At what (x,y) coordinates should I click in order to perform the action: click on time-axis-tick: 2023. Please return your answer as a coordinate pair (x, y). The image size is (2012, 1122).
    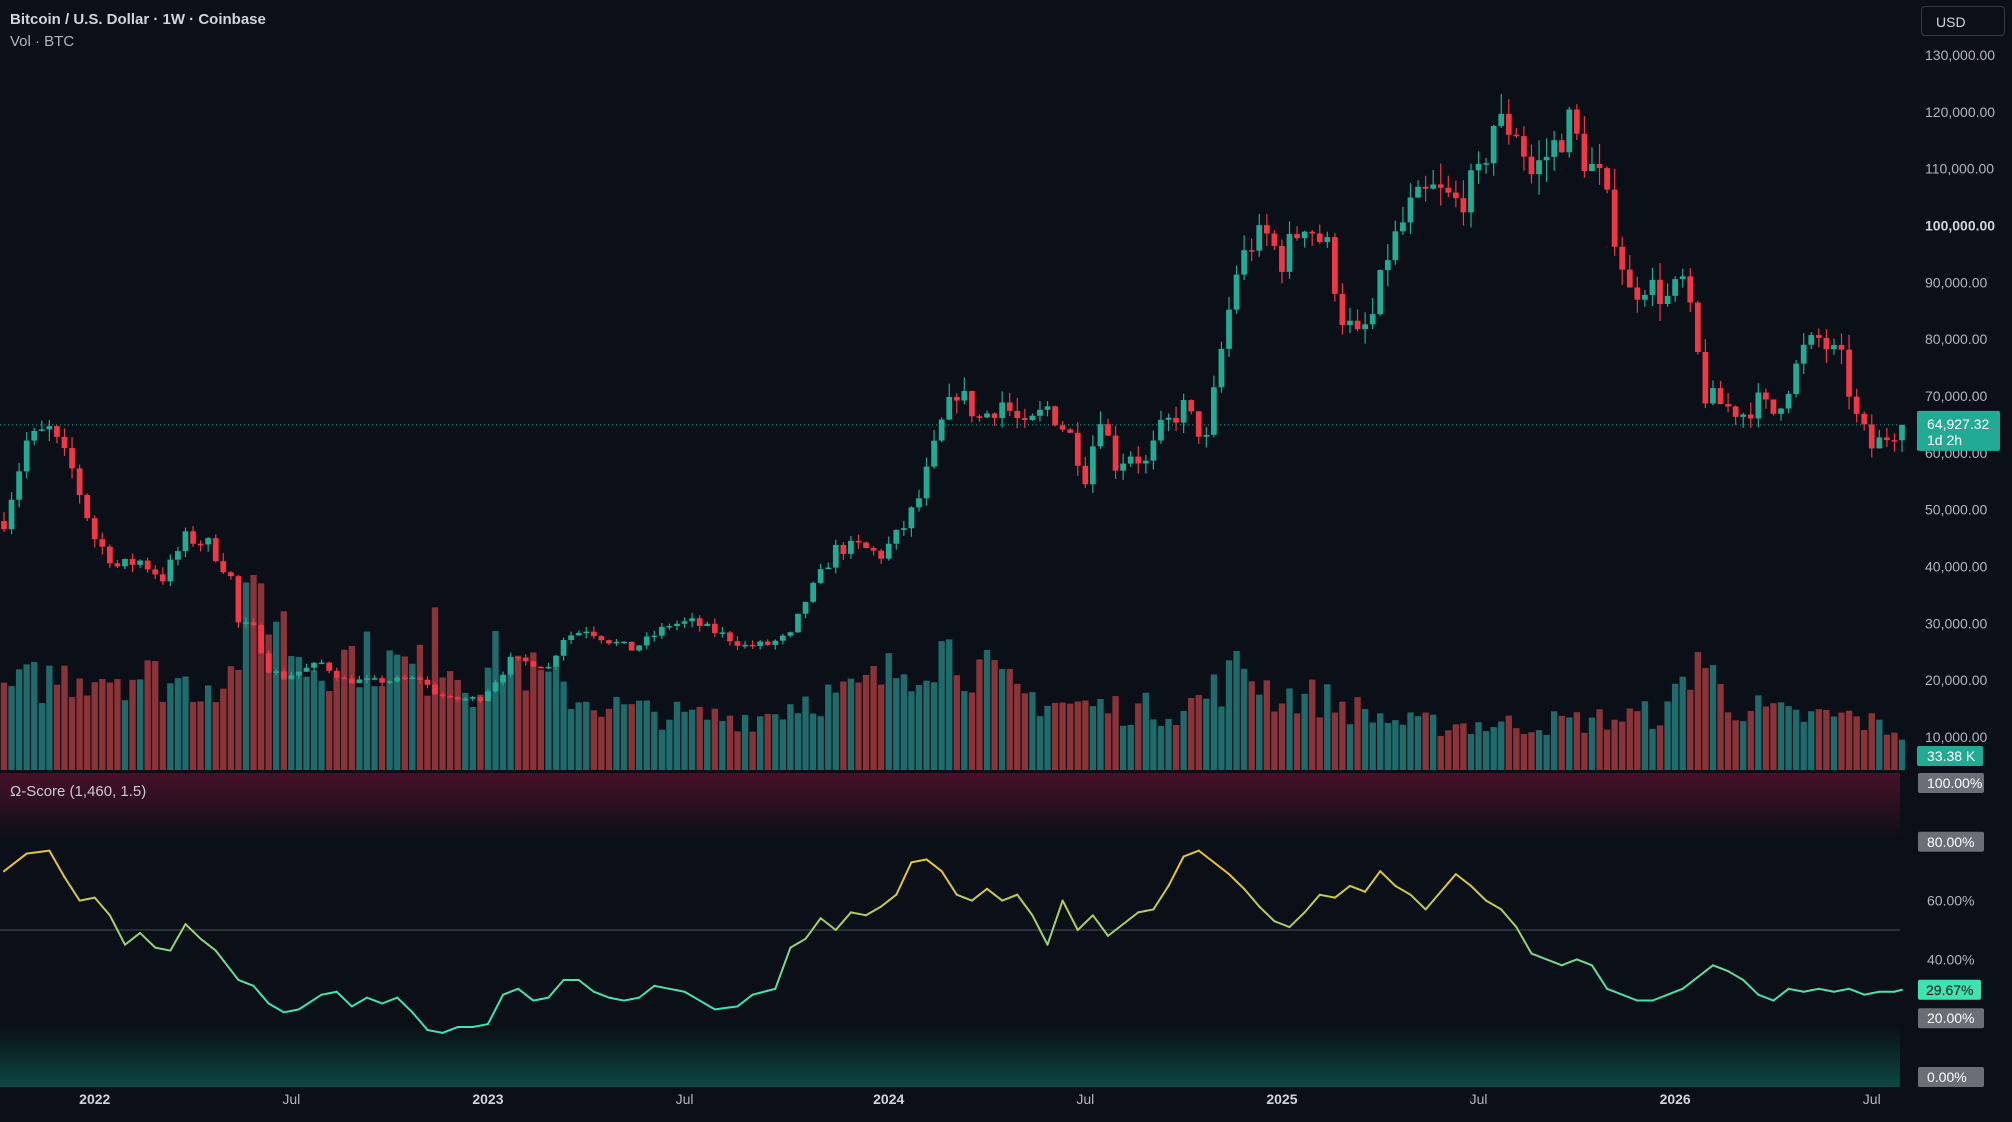
    Looking at the image, I should click on (487, 1099).